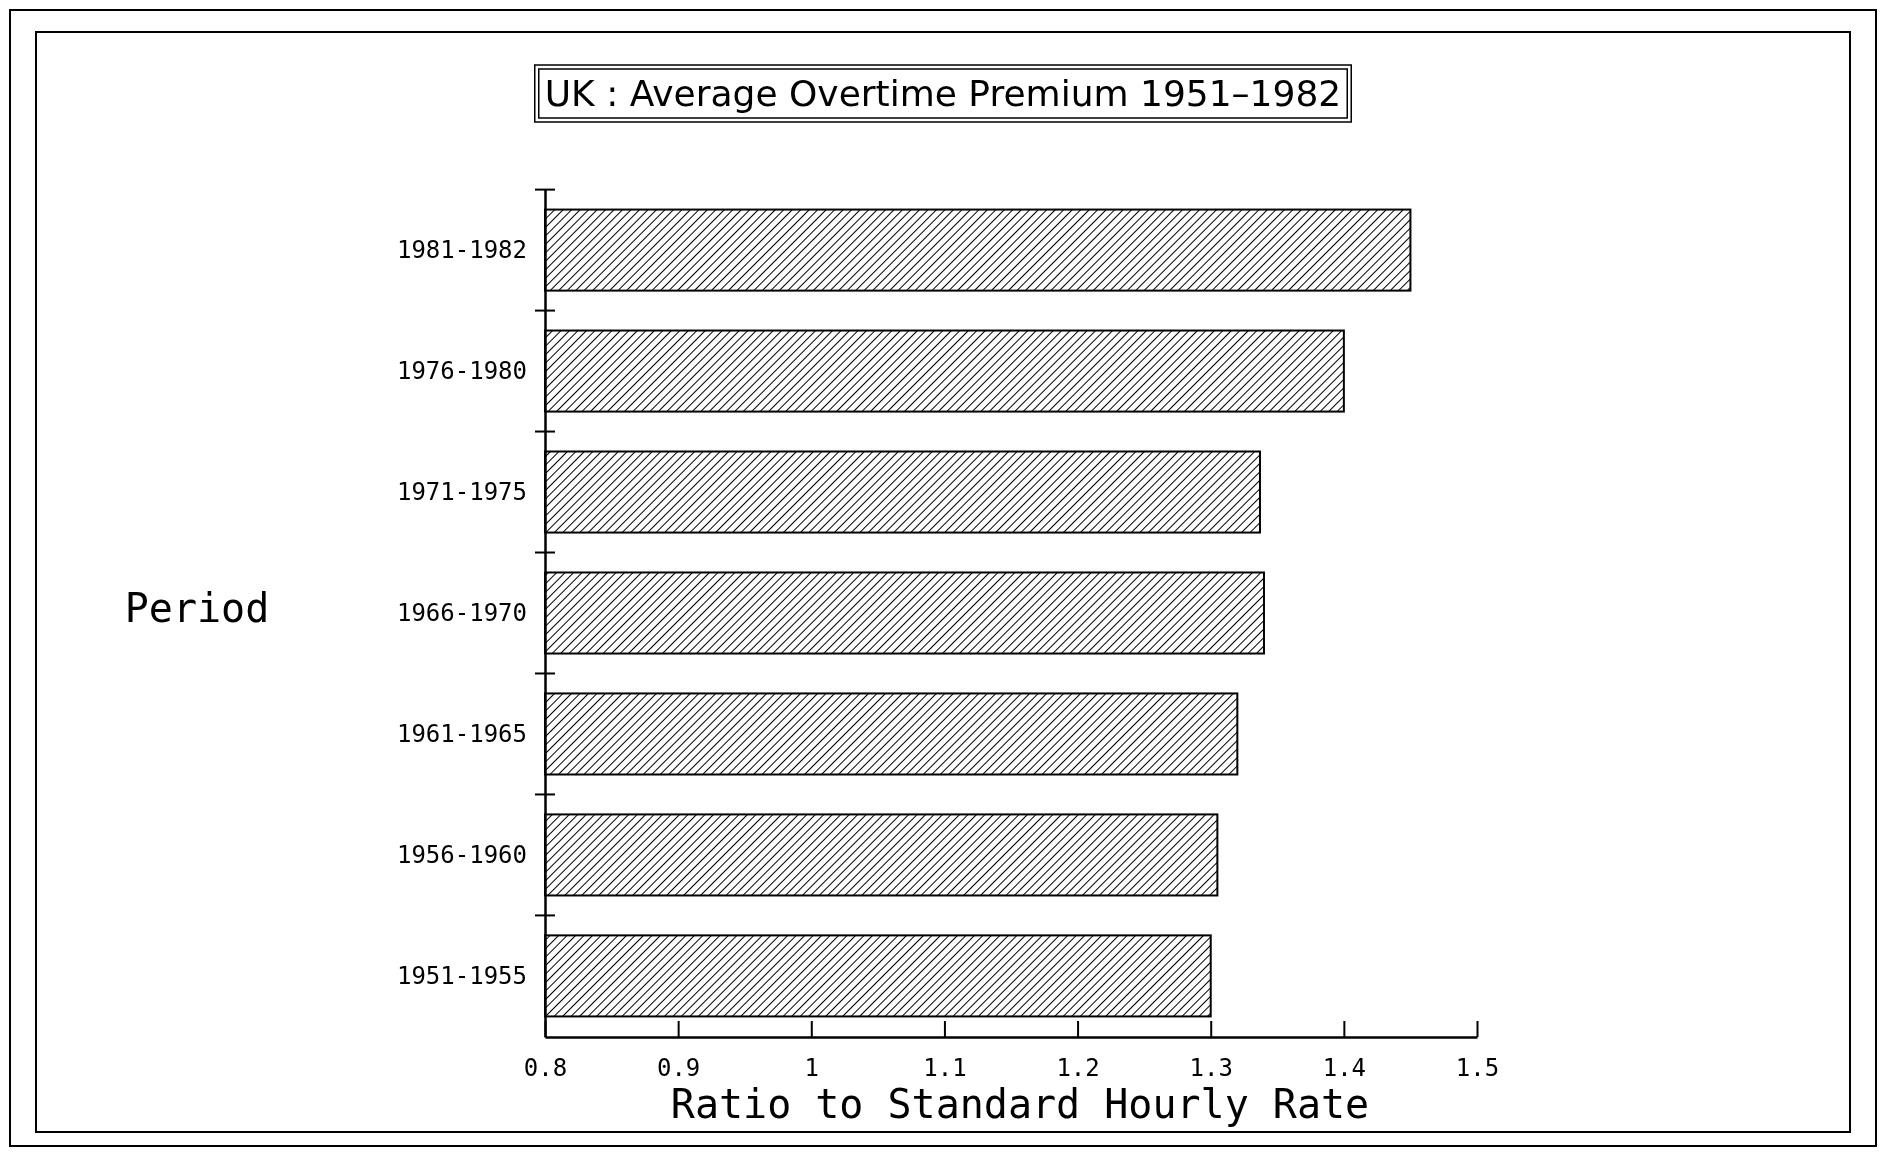 The width and height of the screenshot is (1886, 1156). Describe the element at coordinates (461, 370) in the screenshot. I see `y-tick-label: 1976-1980` at that location.